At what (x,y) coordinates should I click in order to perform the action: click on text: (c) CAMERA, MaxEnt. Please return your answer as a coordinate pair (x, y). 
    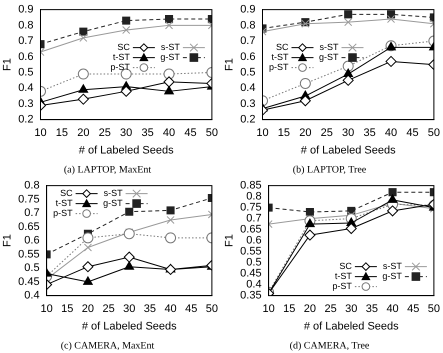
    Looking at the image, I should click on (107, 346).